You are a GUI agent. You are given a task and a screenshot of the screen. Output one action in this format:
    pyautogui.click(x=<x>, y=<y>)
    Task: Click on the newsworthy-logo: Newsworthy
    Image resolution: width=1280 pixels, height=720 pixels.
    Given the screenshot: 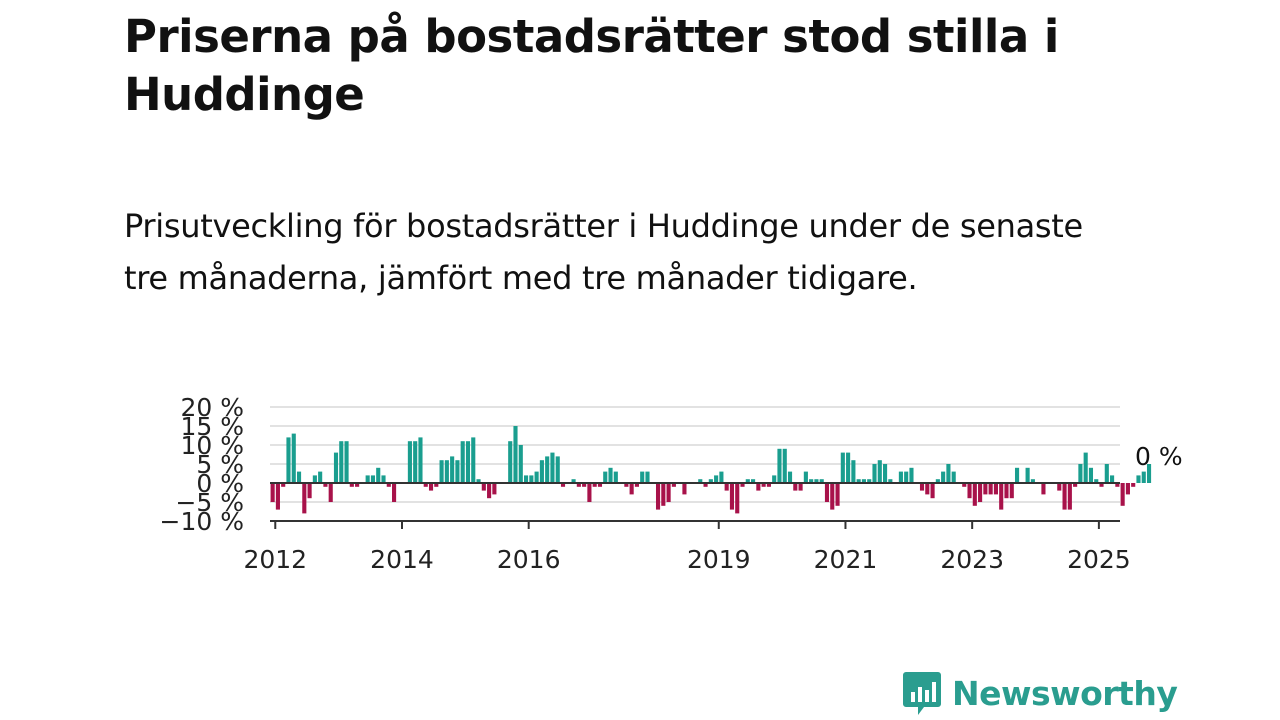 What is the action you would take?
    pyautogui.click(x=1040, y=693)
    